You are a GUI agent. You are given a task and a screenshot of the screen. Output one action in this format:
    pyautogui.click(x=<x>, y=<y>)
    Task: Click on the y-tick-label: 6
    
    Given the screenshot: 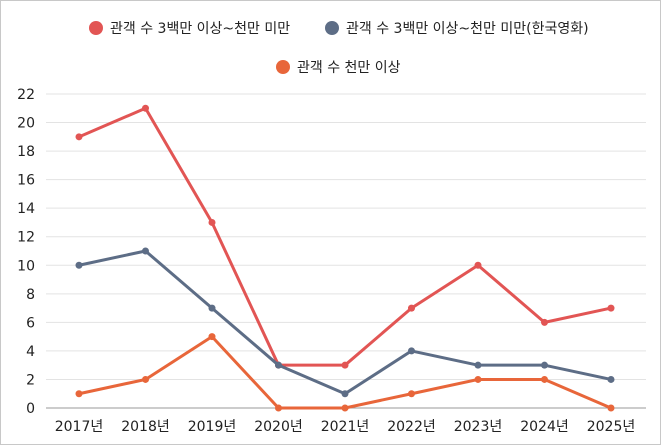 What is the action you would take?
    pyautogui.click(x=30, y=323)
    